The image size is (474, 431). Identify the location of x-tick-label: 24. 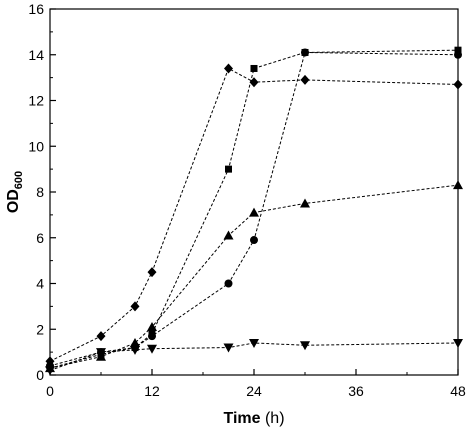
(254, 391).